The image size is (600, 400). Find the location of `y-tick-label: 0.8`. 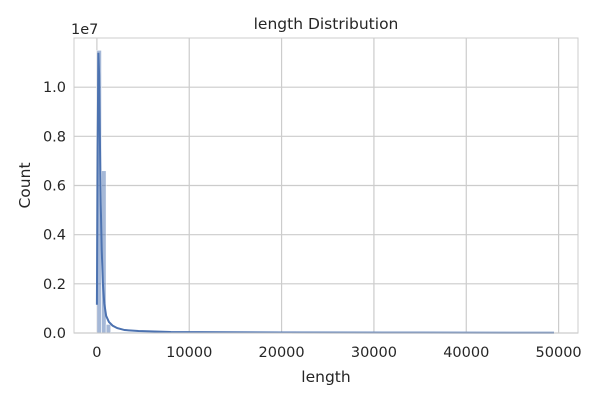

y-tick-label: 0.8 is located at coordinates (54, 137).